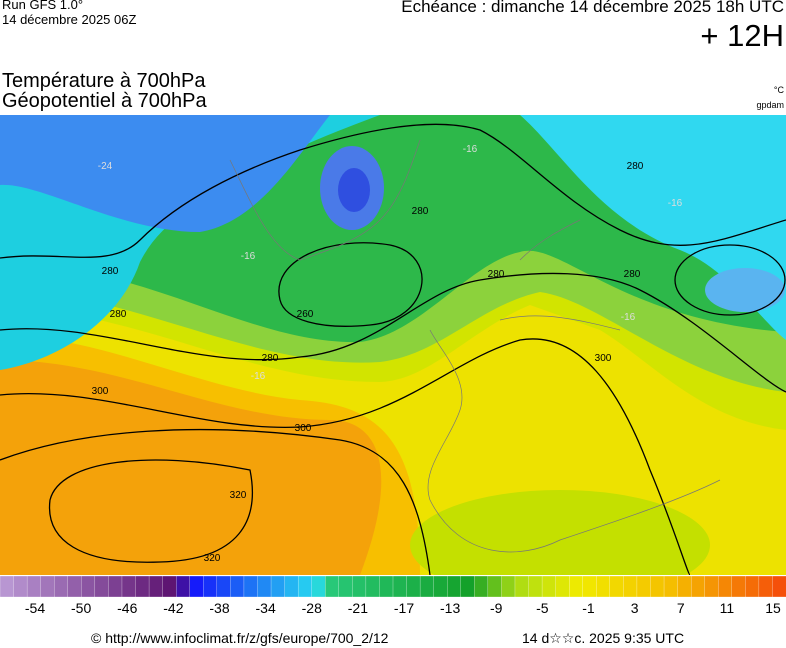 The image size is (786, 648). What do you see at coordinates (404, 608) in the screenshot?
I see `scale-label: -17` at bounding box center [404, 608].